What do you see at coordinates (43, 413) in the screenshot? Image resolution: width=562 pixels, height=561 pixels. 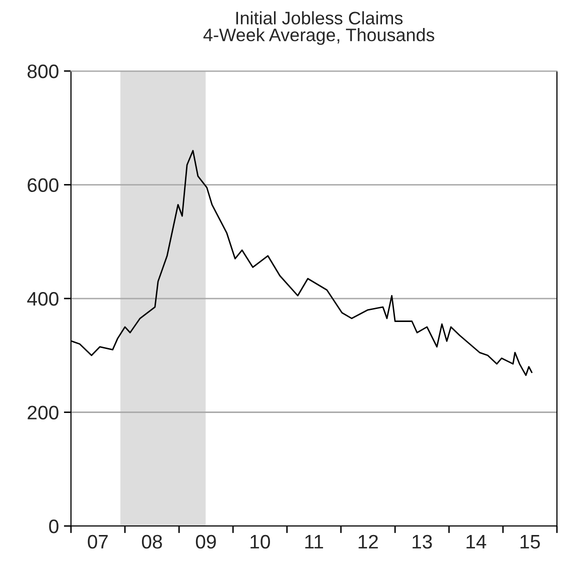 I see `y-tick-label: 200` at bounding box center [43, 413].